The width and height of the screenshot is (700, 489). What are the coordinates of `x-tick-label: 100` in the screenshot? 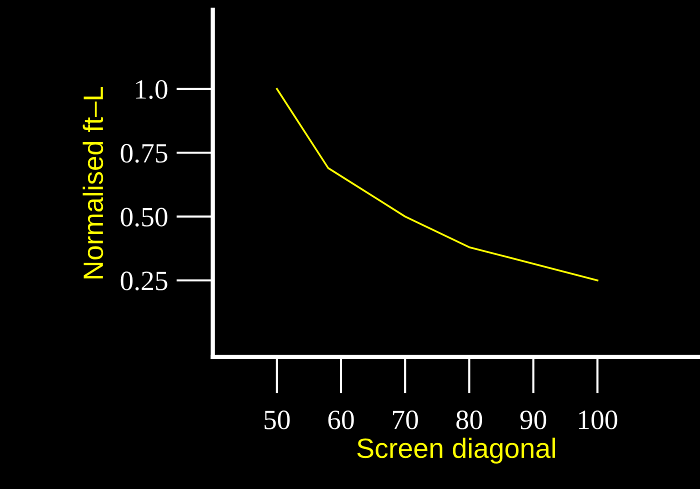 It's located at (598, 420).